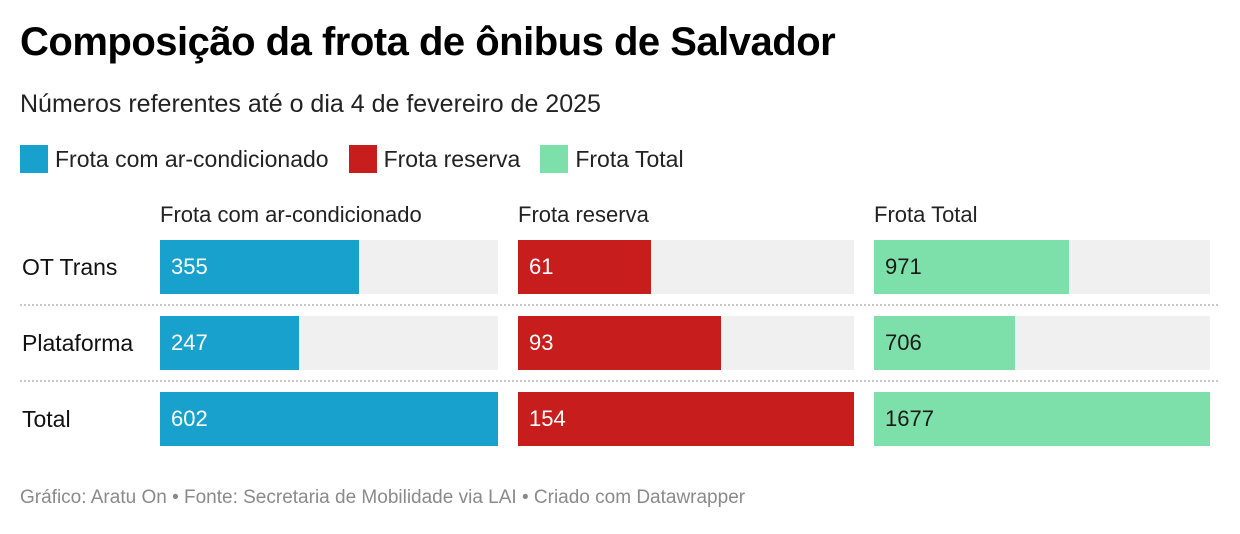 The image size is (1240, 534). What do you see at coordinates (78, 343) in the screenshot?
I see `row-label: Plataforma` at bounding box center [78, 343].